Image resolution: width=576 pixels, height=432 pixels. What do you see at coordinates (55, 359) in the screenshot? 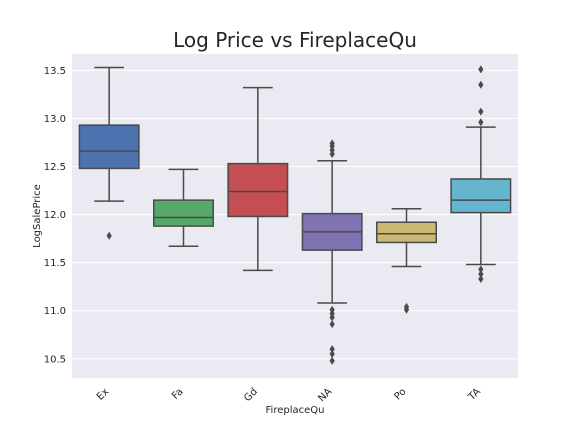
I see `y-tick-label: 10.5` at bounding box center [55, 359].